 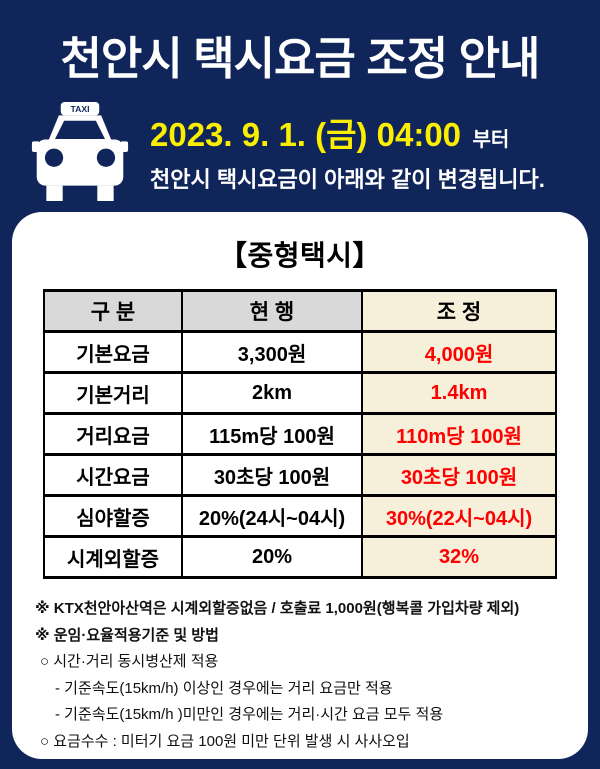 I want to click on taxi-icon: TAXI, so click(x=80, y=151).